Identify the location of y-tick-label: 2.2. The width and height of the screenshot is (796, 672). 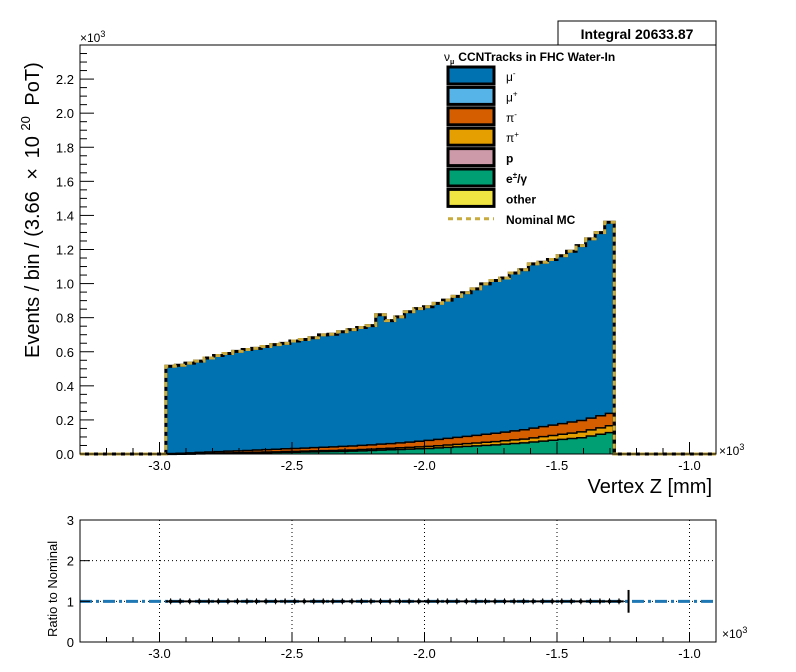
(65, 79).